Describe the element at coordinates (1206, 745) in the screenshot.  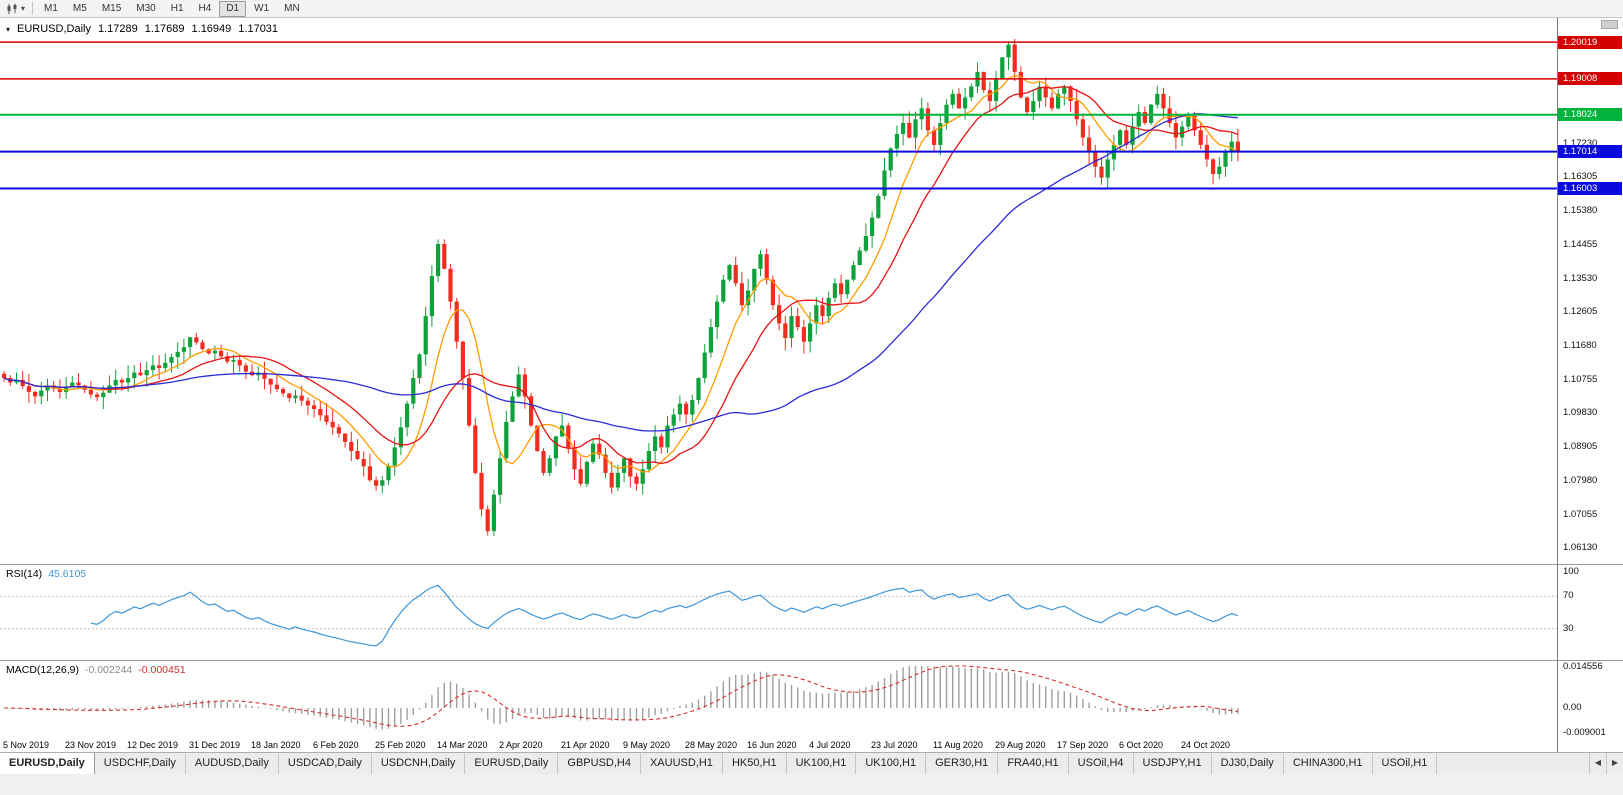
I see `date-label: 24 Oct 2020` at that location.